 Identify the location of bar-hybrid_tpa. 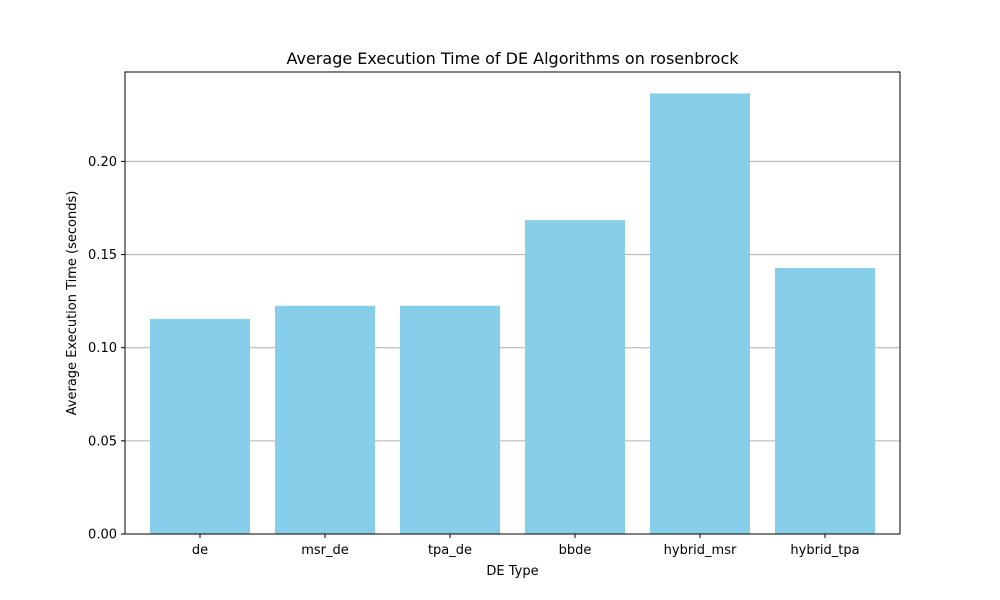
(825, 400).